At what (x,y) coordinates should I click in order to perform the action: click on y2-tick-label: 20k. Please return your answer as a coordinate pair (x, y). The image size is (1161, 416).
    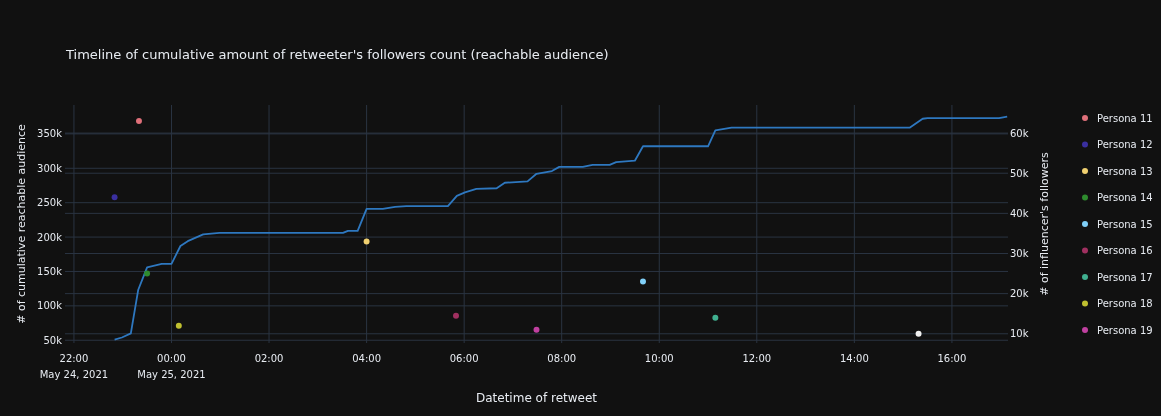
    Looking at the image, I should click on (1019, 294).